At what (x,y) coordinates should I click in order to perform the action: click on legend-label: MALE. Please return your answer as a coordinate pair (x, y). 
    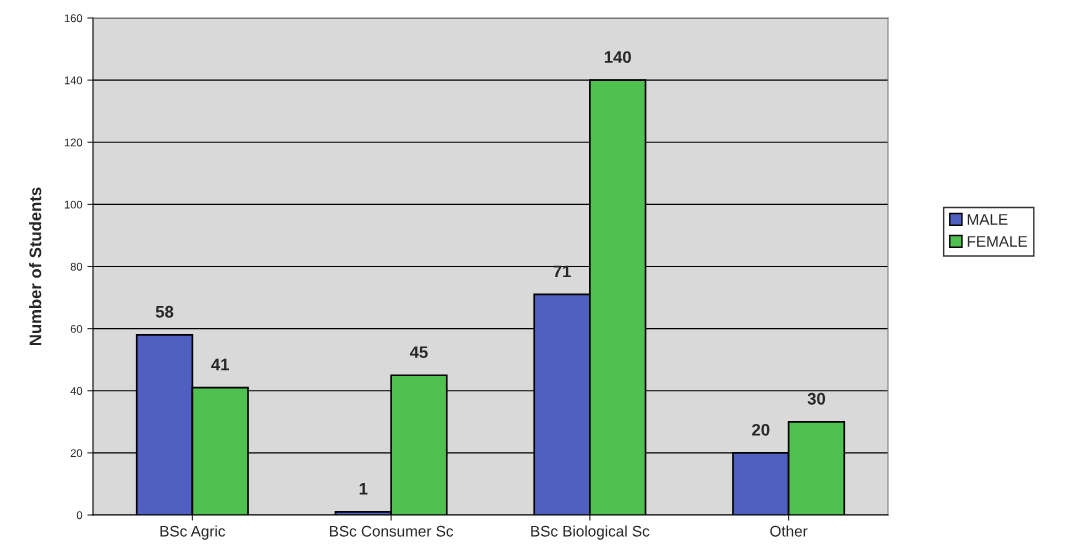
    Looking at the image, I should click on (987, 219).